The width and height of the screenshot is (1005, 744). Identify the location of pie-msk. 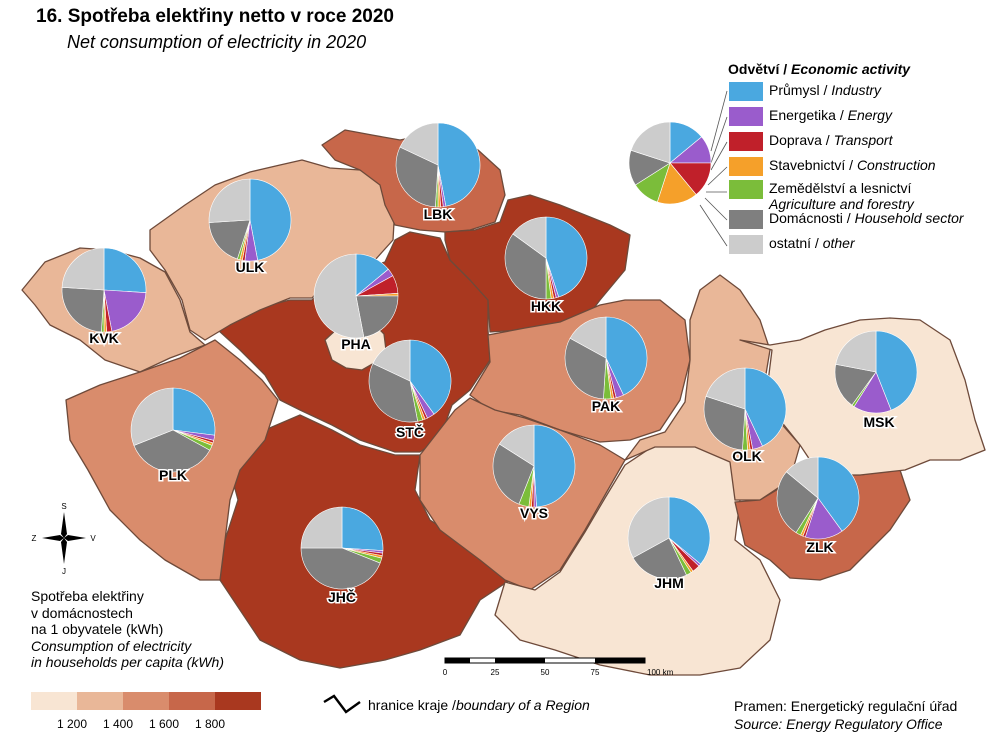
(876, 372).